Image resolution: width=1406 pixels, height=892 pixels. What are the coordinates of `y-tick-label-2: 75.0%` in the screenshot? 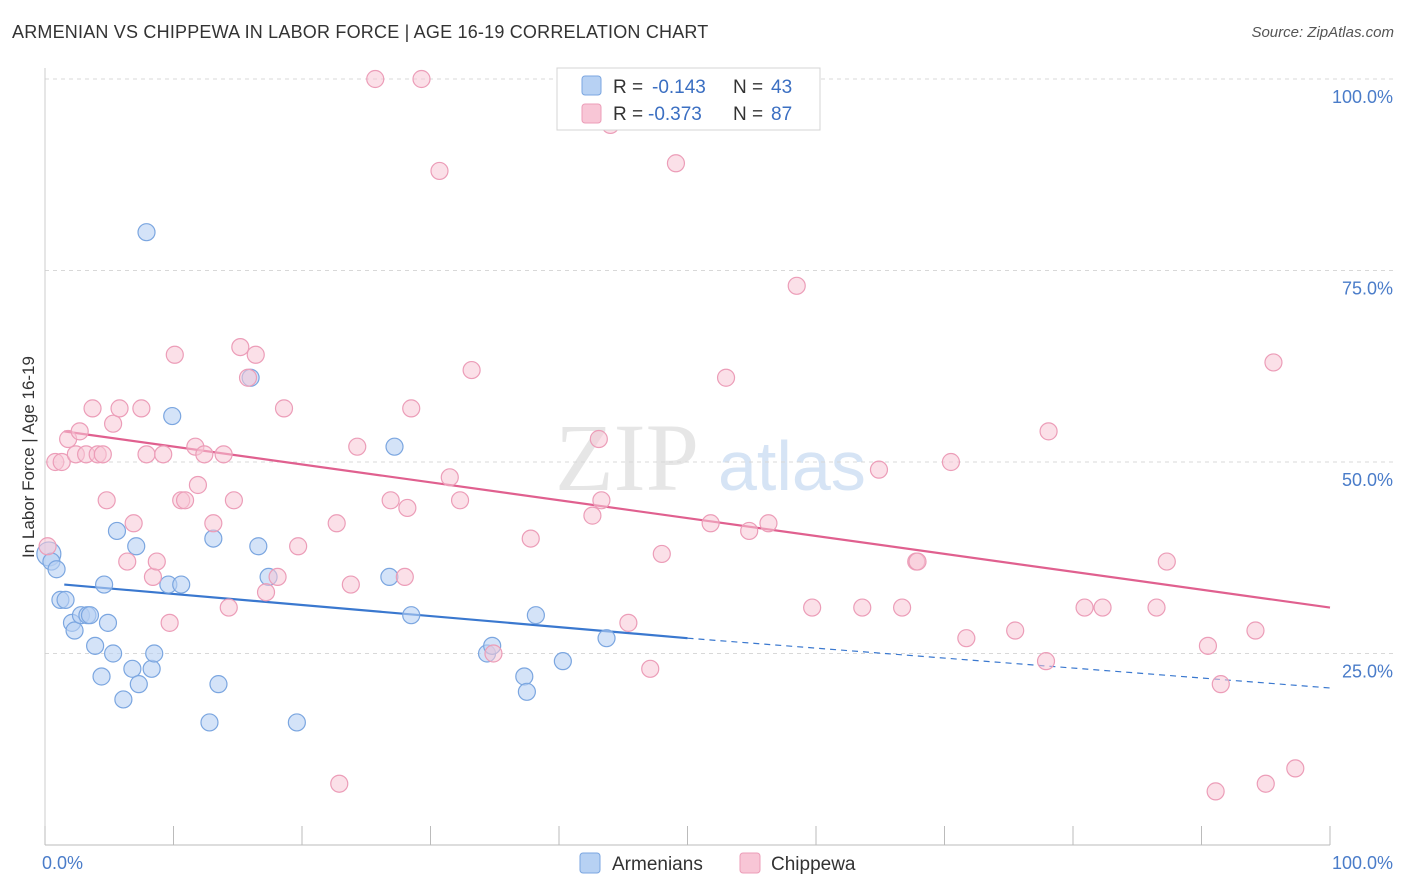 It's located at (1367, 289).